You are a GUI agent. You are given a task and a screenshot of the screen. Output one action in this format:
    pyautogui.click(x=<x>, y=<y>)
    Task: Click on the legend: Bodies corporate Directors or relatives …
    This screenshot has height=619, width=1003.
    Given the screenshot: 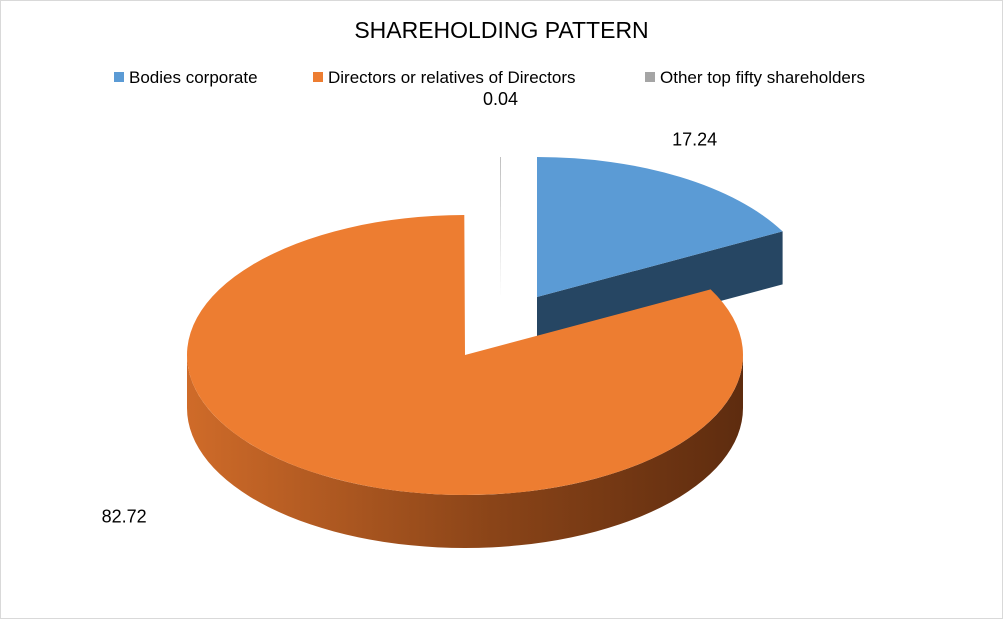 What is the action you would take?
    pyautogui.click(x=501, y=79)
    